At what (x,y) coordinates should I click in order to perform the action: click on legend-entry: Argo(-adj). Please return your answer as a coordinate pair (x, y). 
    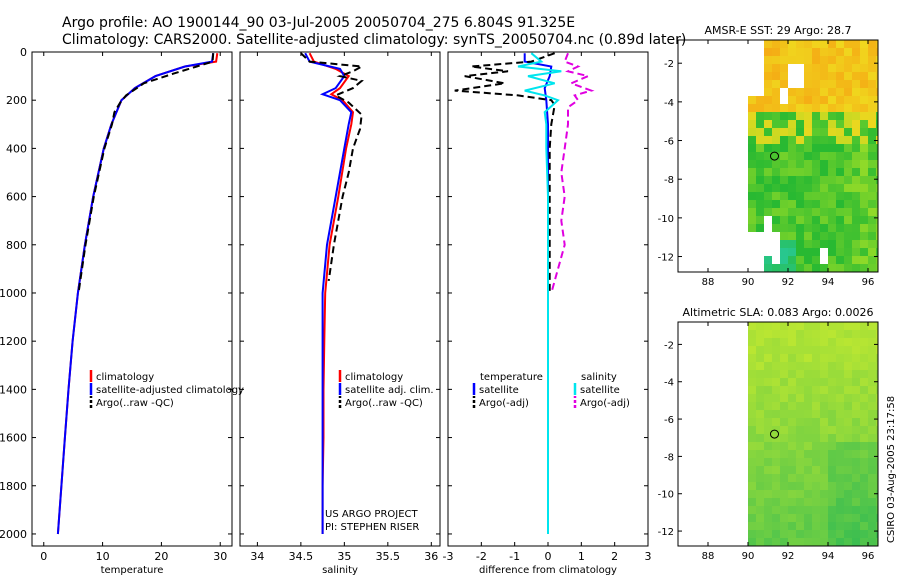
    Looking at the image, I should click on (504, 403).